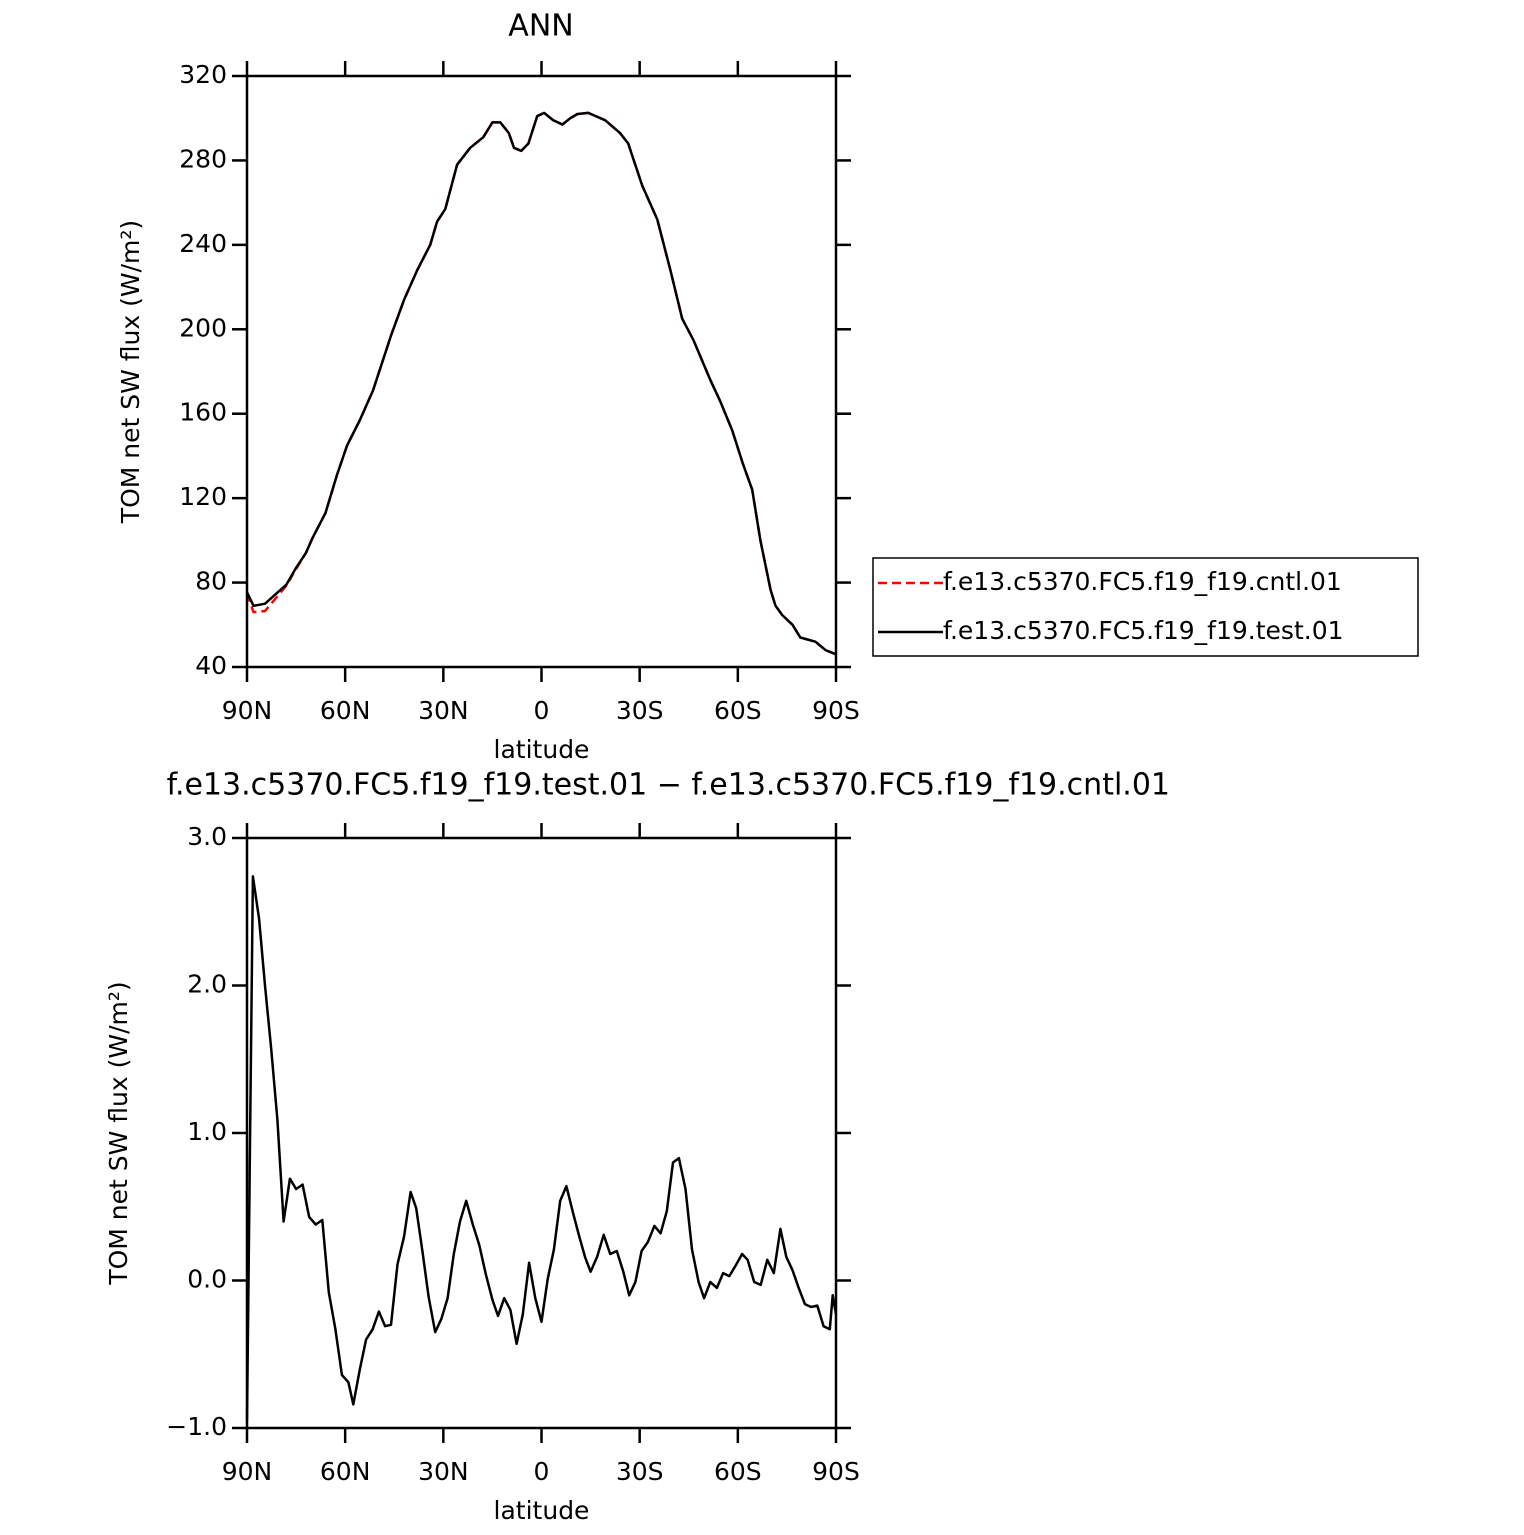 Image resolution: width=1524 pixels, height=1535 pixels. I want to click on y-tick-label: 0.0, so click(207, 1279).